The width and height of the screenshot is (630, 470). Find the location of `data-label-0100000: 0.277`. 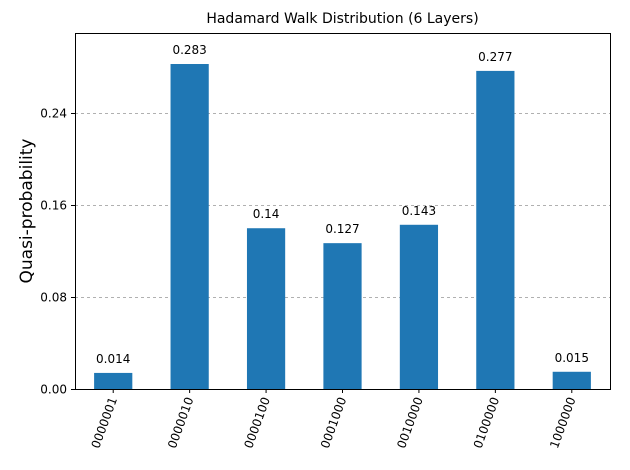

data-label-0100000: 0.277 is located at coordinates (495, 57).